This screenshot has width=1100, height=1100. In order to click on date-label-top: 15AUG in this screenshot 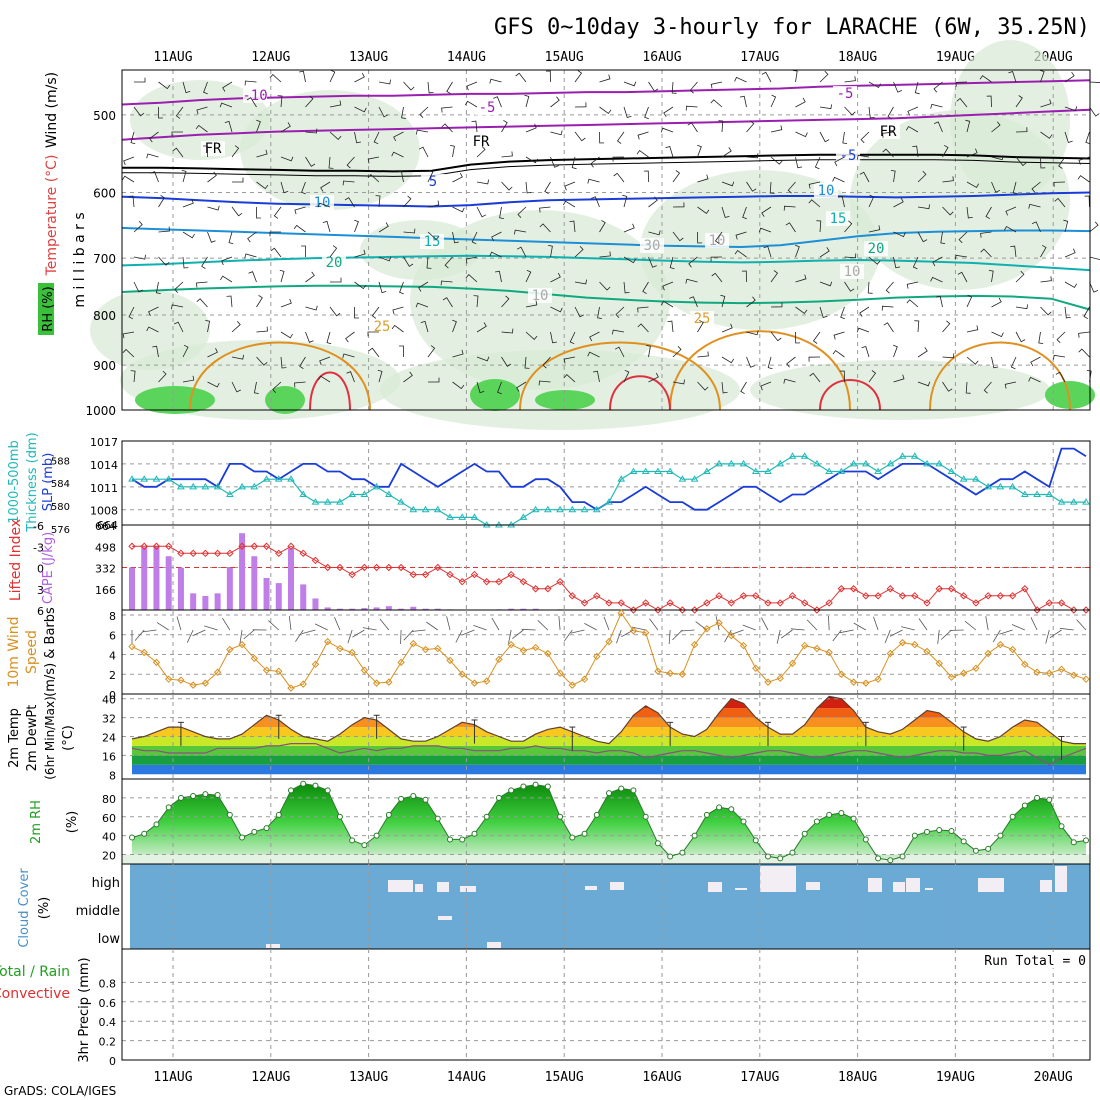, I will do `click(564, 57)`.